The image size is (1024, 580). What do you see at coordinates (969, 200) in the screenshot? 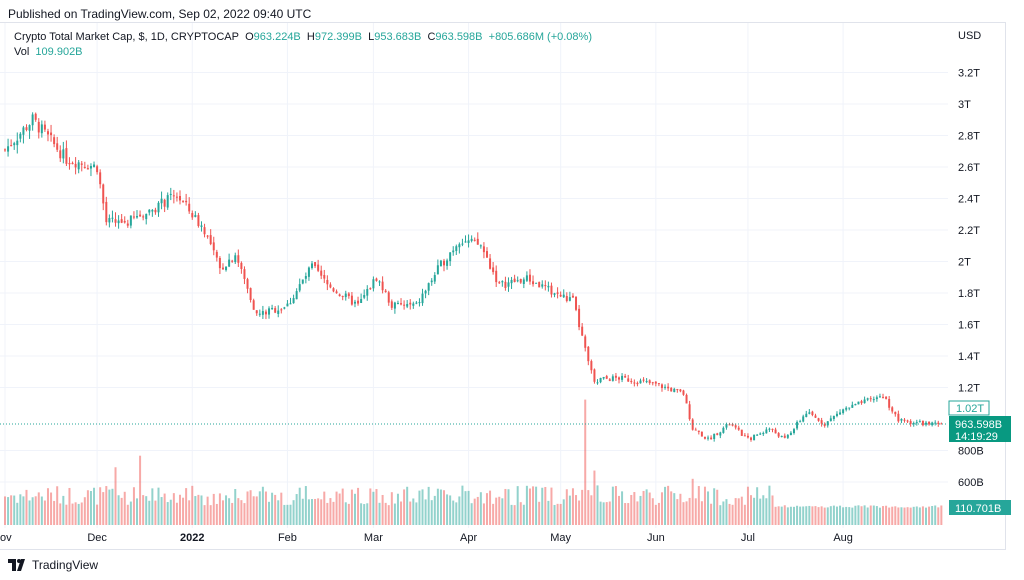
I see `y-tick-label: 2.4T` at bounding box center [969, 200].